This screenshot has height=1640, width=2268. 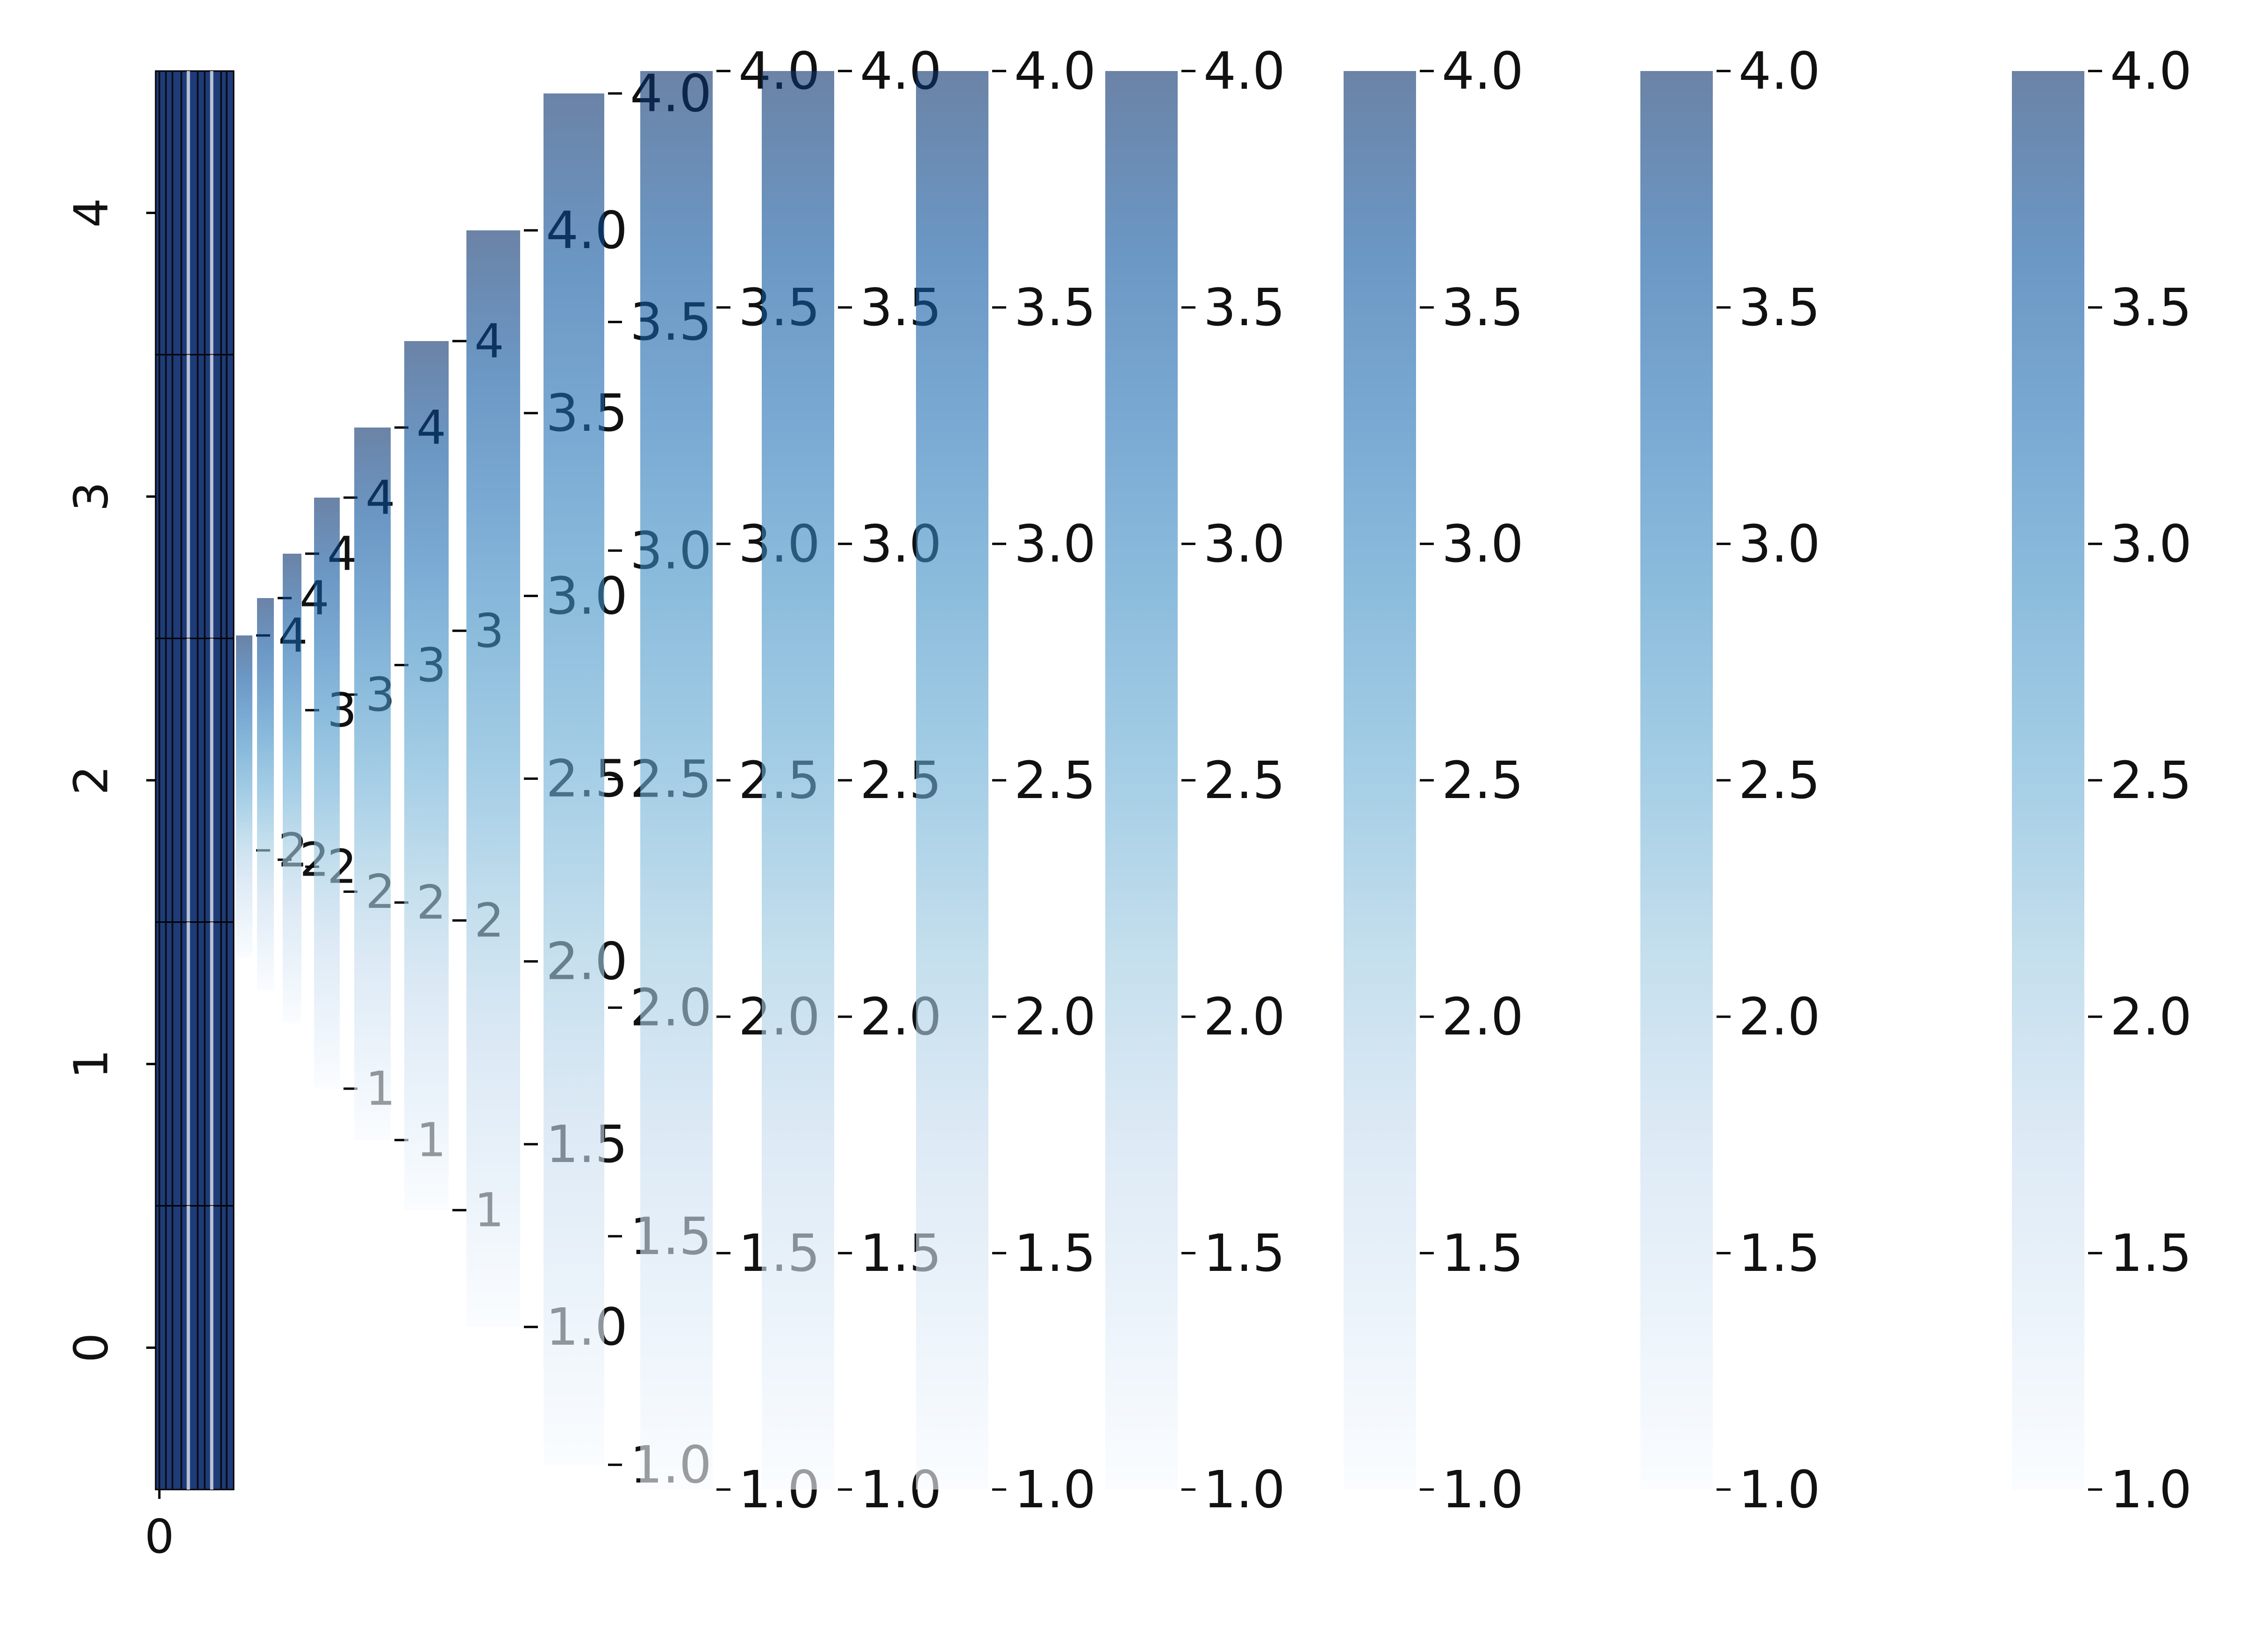 What do you see at coordinates (91, 213) in the screenshot?
I see `y-tick-label: 4` at bounding box center [91, 213].